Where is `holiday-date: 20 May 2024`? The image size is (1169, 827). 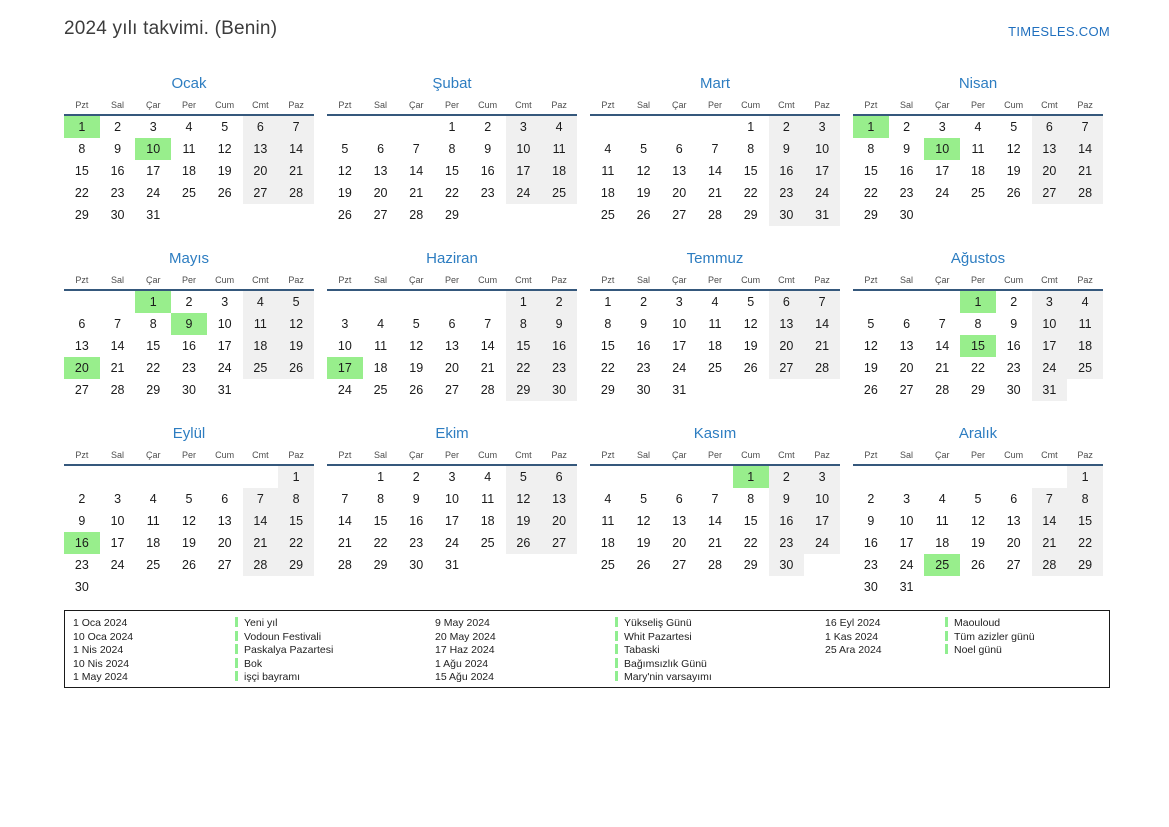
holiday-date: 20 May 2024 is located at coordinates (465, 636).